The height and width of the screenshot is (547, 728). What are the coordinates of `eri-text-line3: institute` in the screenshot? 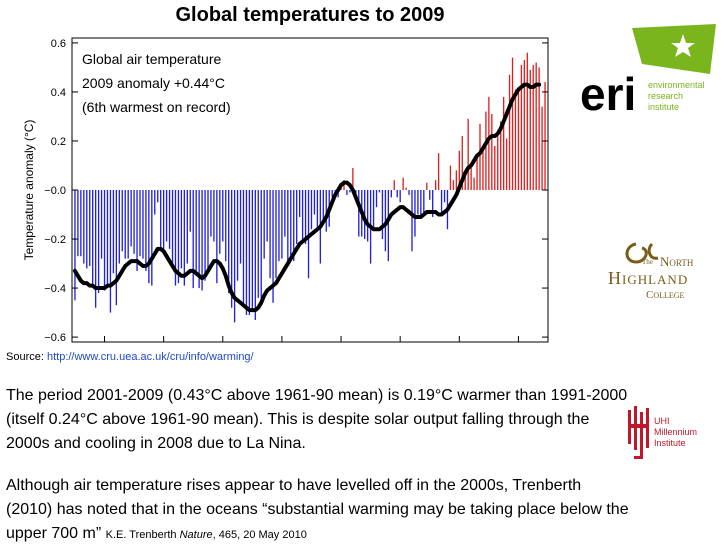 It's located at (663, 107).